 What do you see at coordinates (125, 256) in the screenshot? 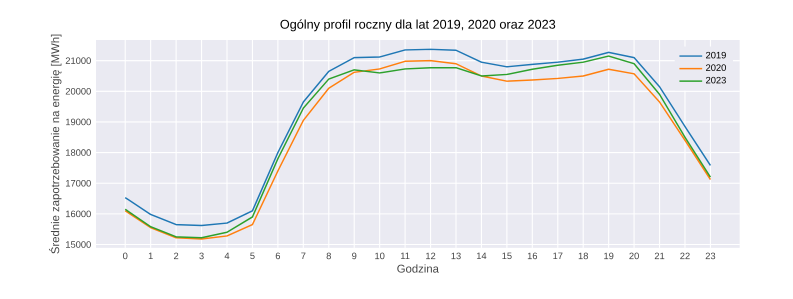
I see `x-tick-label: 0` at bounding box center [125, 256].